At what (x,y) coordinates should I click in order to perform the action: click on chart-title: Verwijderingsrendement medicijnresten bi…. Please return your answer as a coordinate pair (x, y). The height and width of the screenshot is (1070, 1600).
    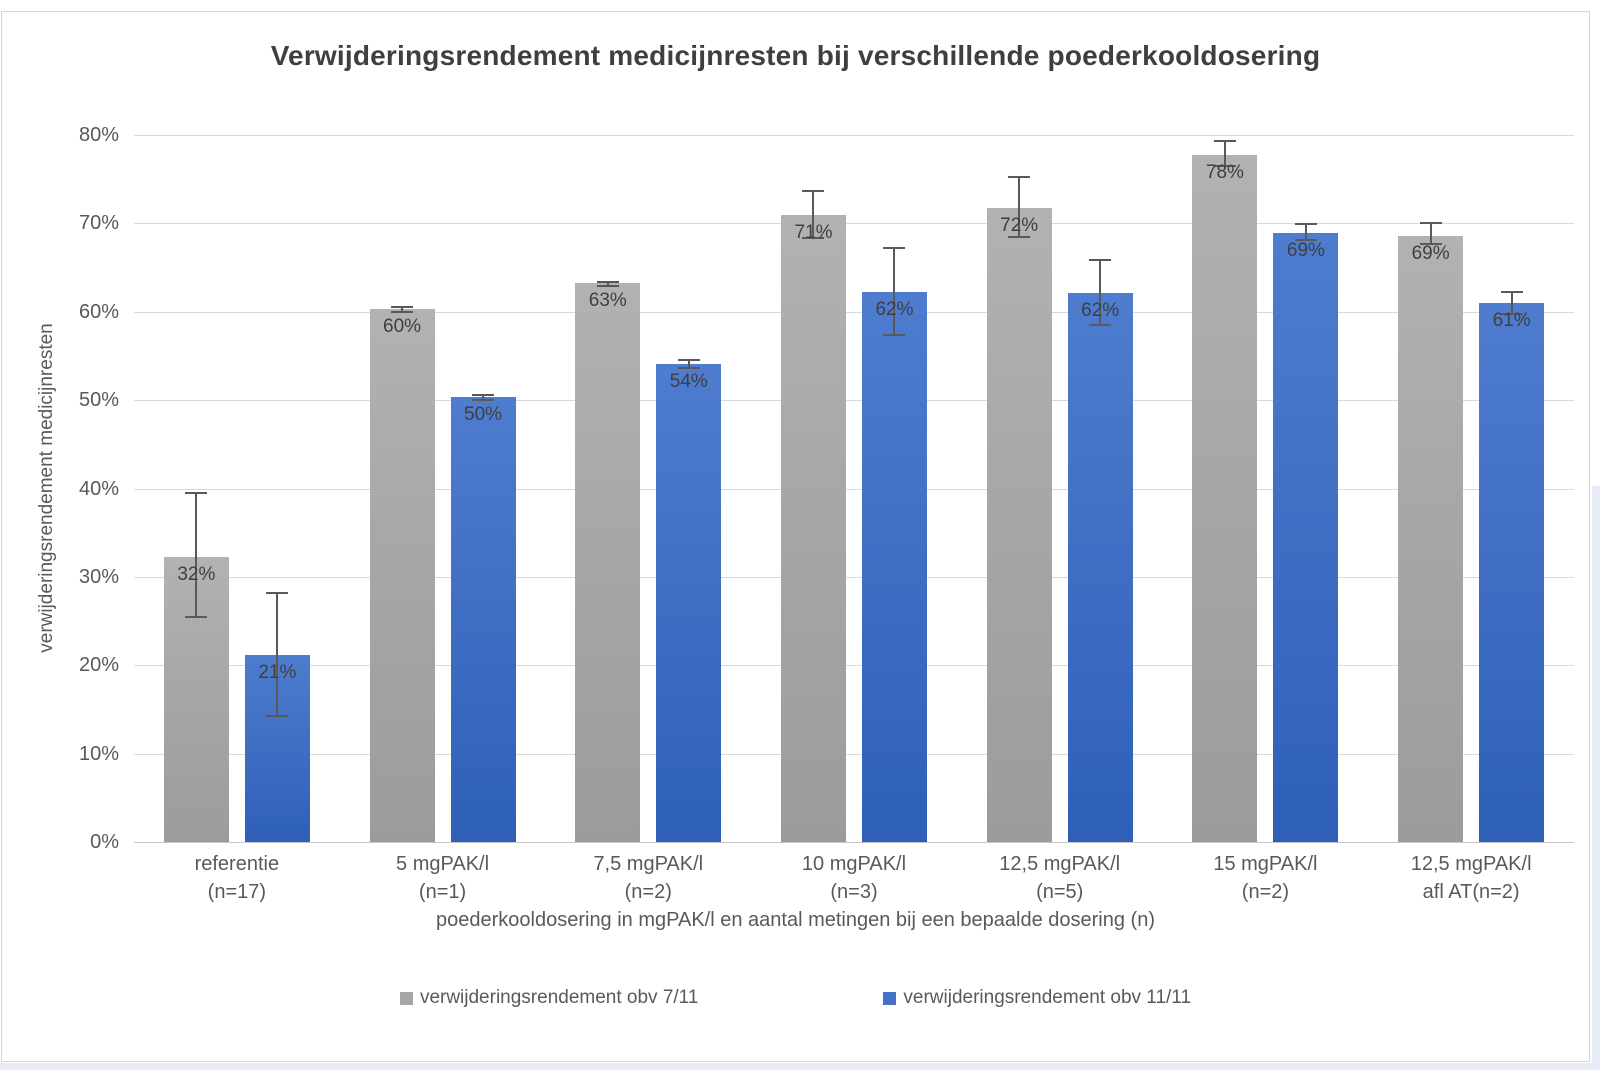
    Looking at the image, I should click on (795, 55).